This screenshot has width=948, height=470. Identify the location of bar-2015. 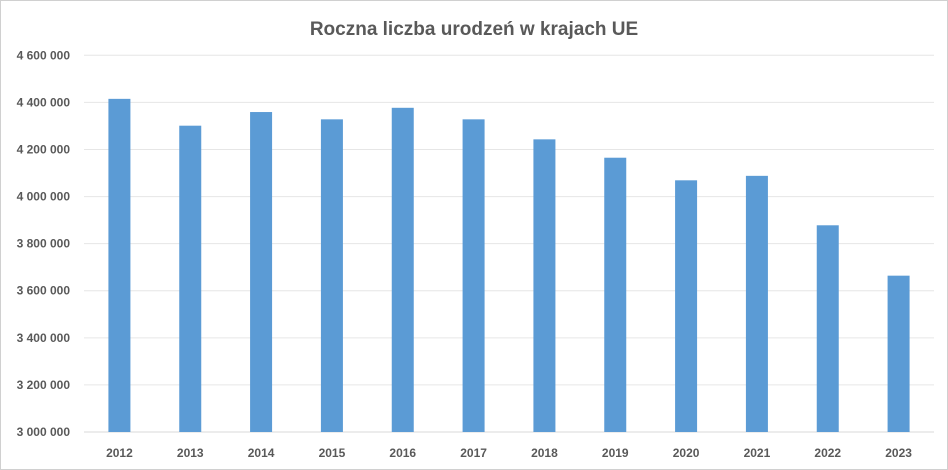
(331, 276).